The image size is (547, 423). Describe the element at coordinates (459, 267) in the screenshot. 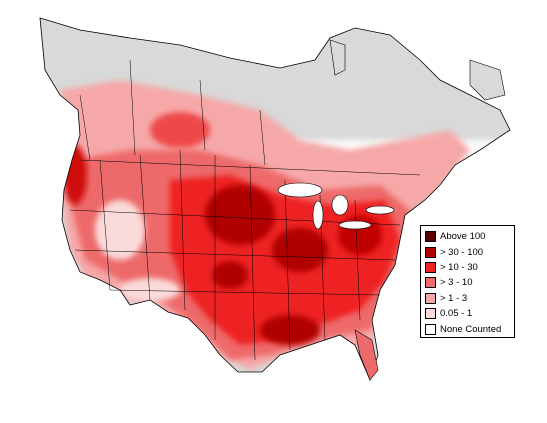

I see `legend-label: > 10 - 30` at that location.